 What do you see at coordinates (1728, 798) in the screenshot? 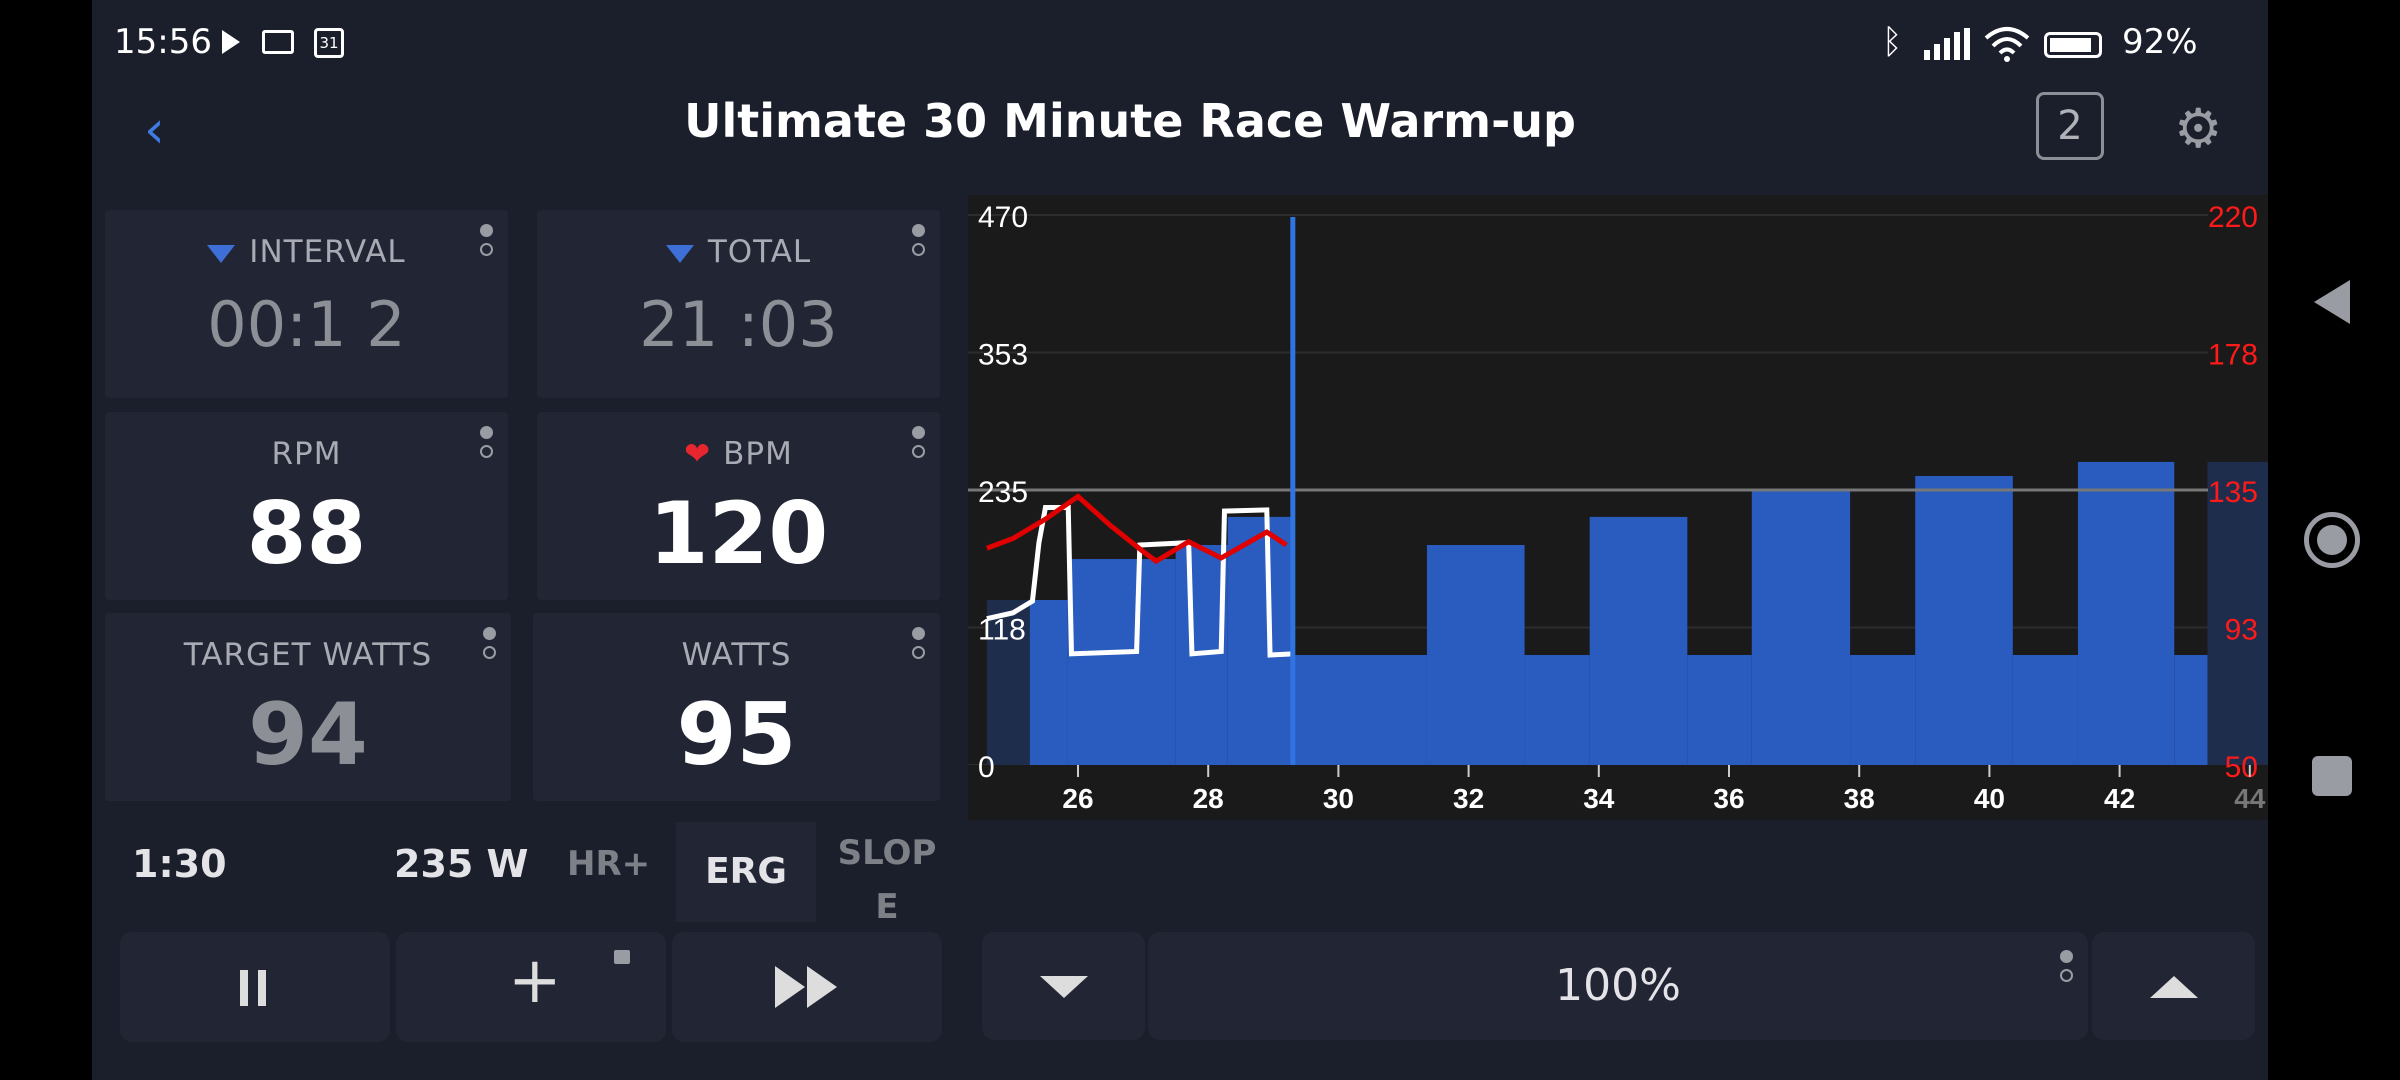
I see `x-tick-label: 36` at bounding box center [1728, 798].